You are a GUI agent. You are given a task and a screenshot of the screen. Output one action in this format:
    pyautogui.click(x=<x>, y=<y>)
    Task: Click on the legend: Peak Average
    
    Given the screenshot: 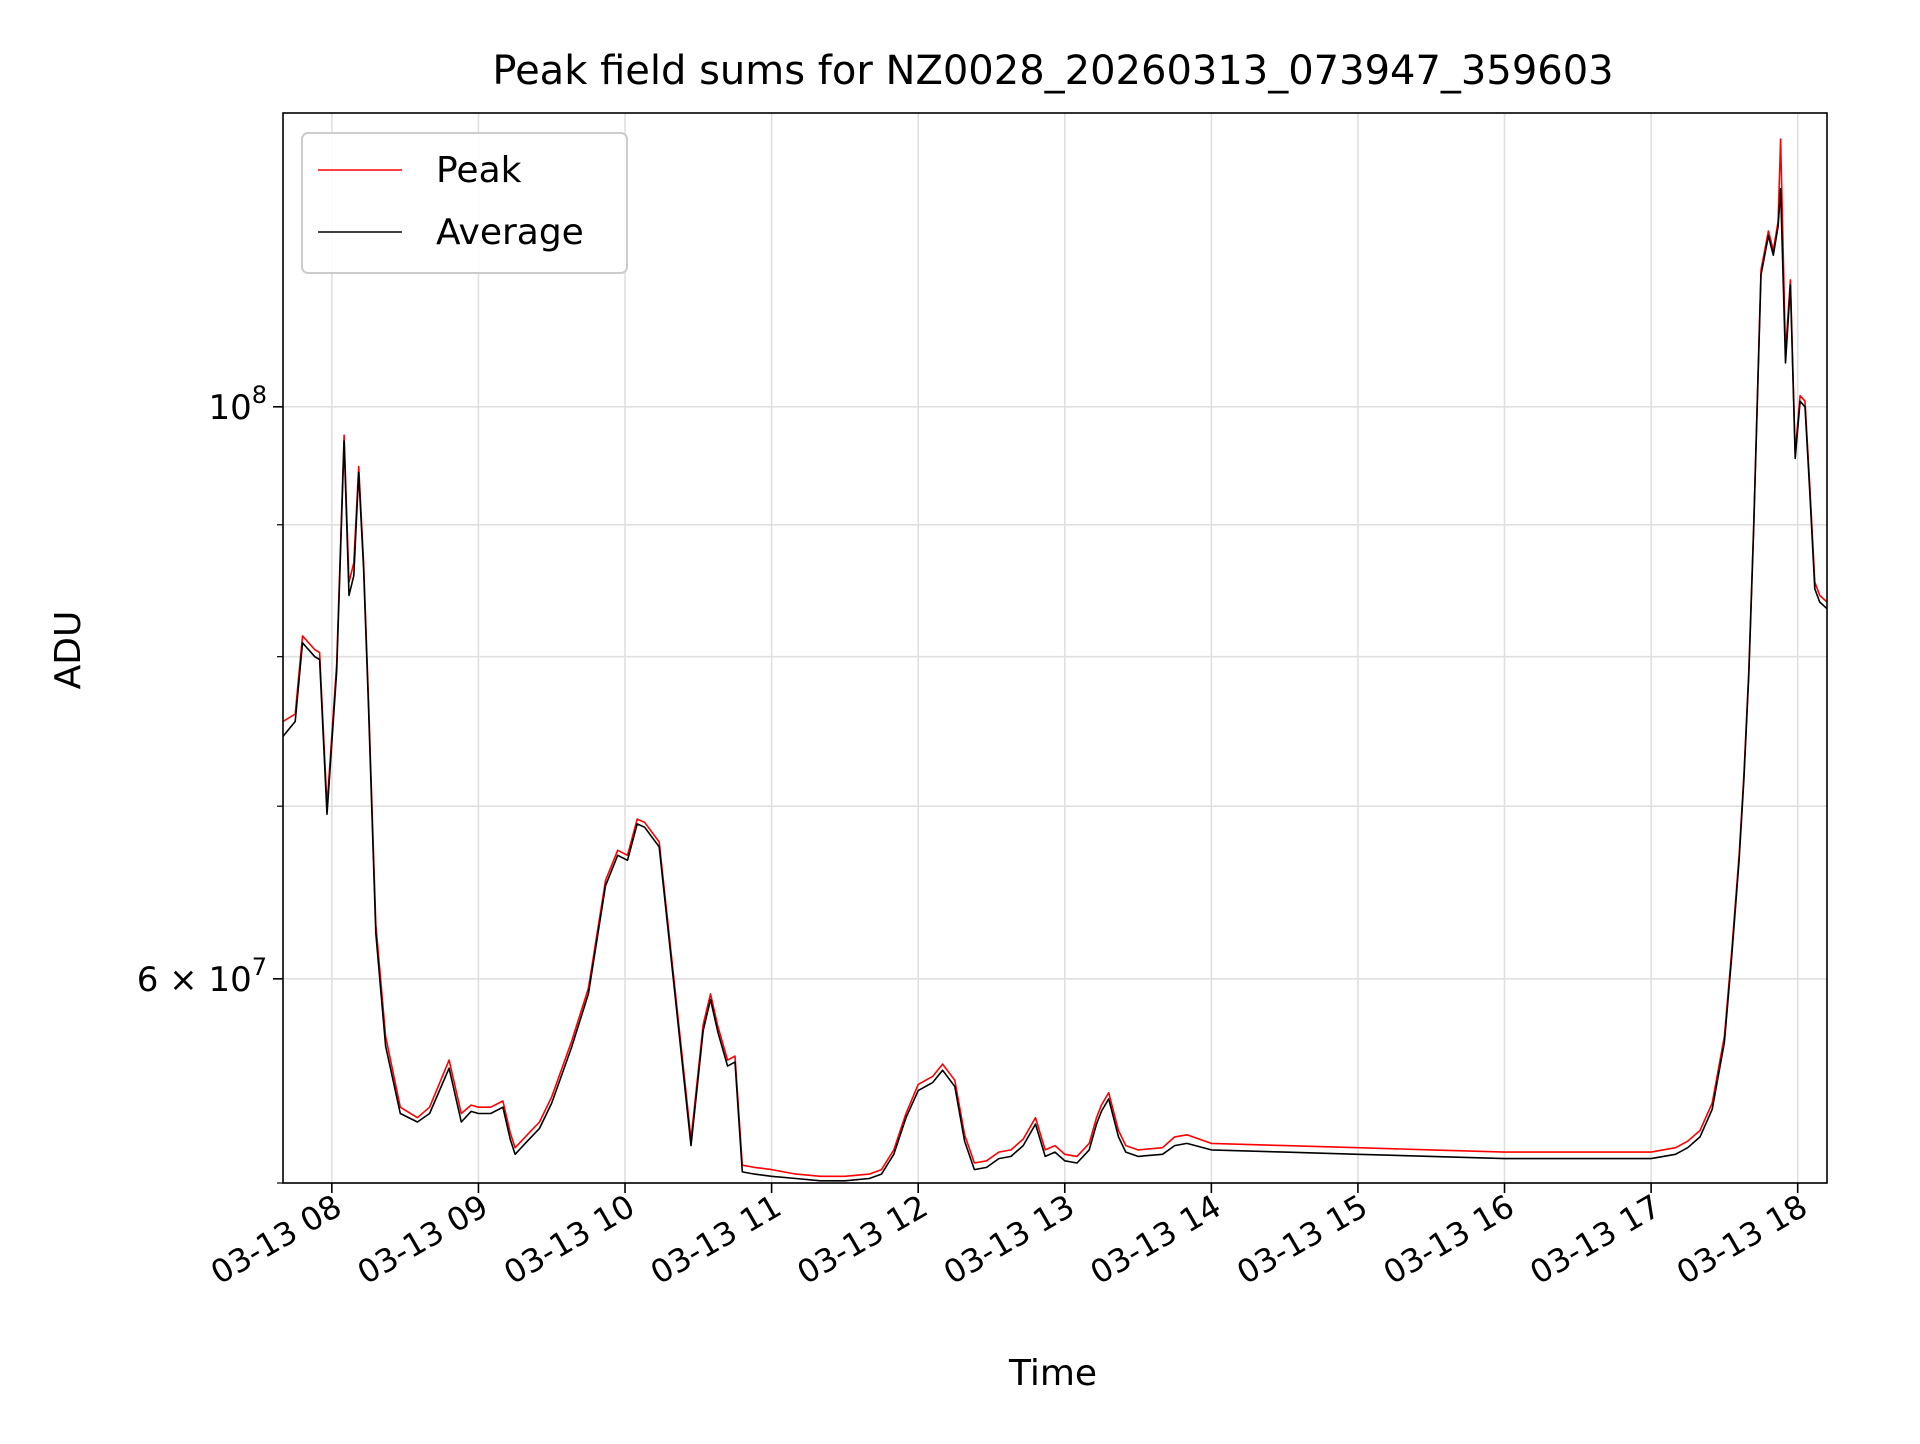 What is the action you would take?
    pyautogui.click(x=464, y=203)
    